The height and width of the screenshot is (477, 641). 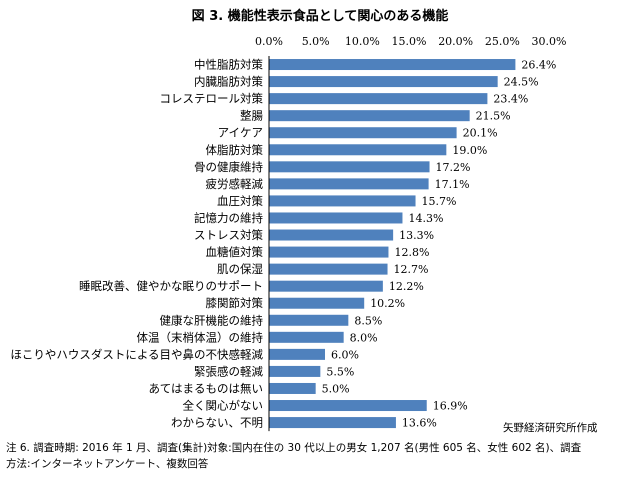 I want to click on value-label: 6.0%, so click(x=345, y=354).